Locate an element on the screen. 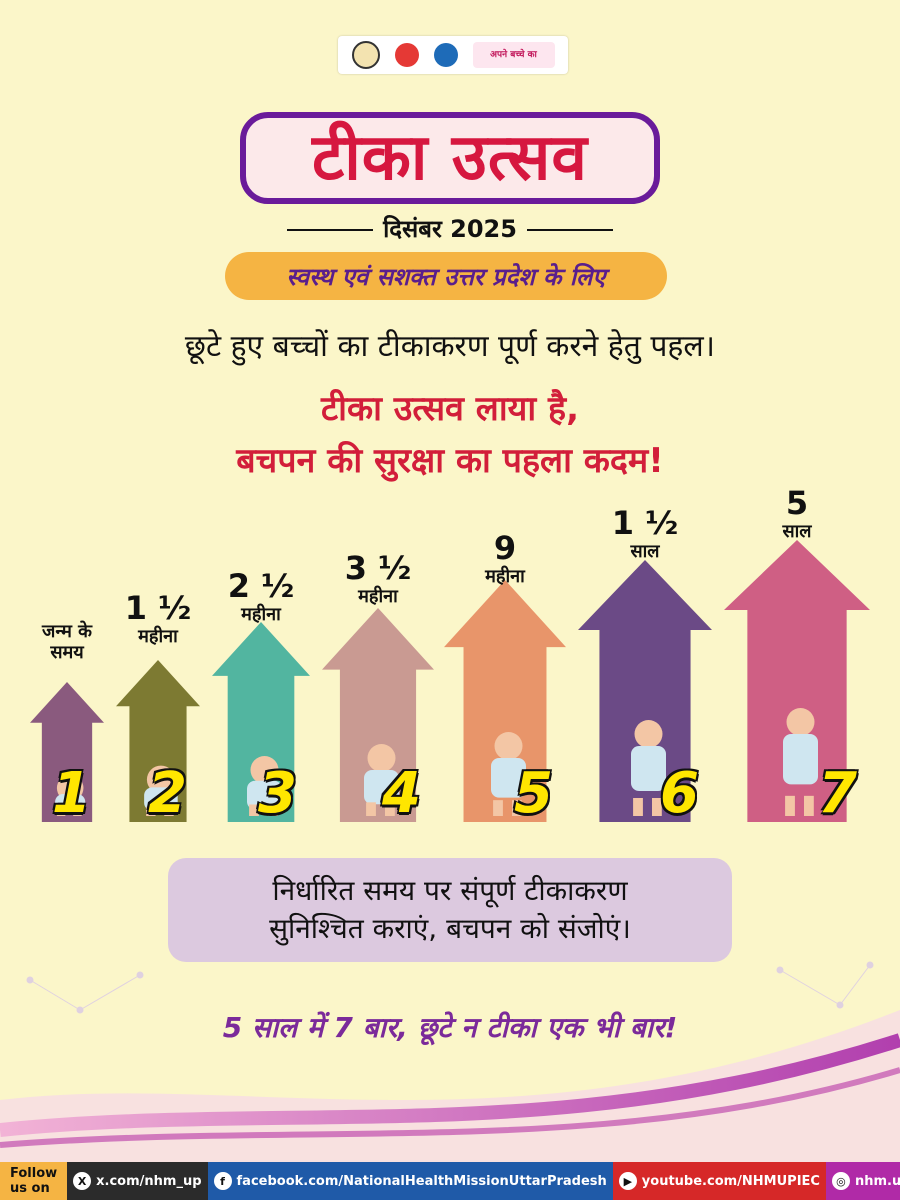  date-text: दिसंबर 2025 is located at coordinates (450, 229).